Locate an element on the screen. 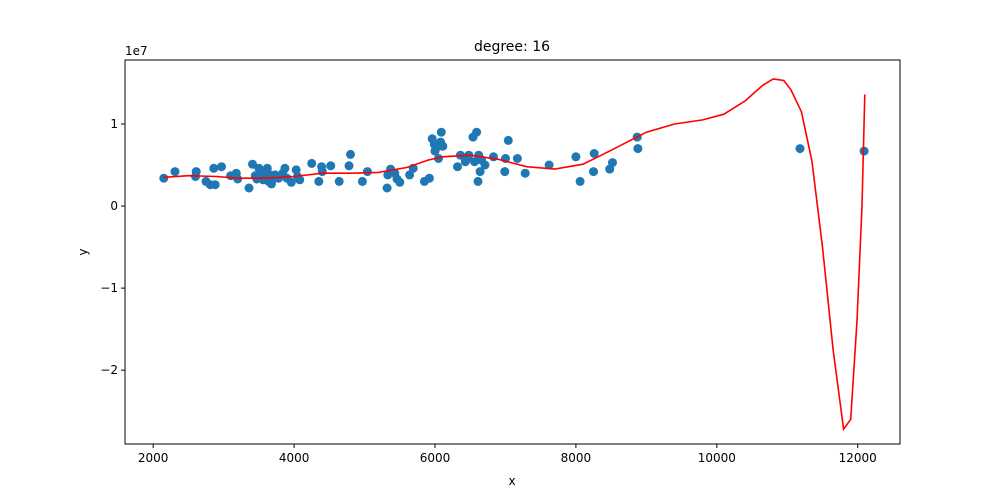 The width and height of the screenshot is (1000, 500). chart-title: degree: 16 is located at coordinates (512, 47).